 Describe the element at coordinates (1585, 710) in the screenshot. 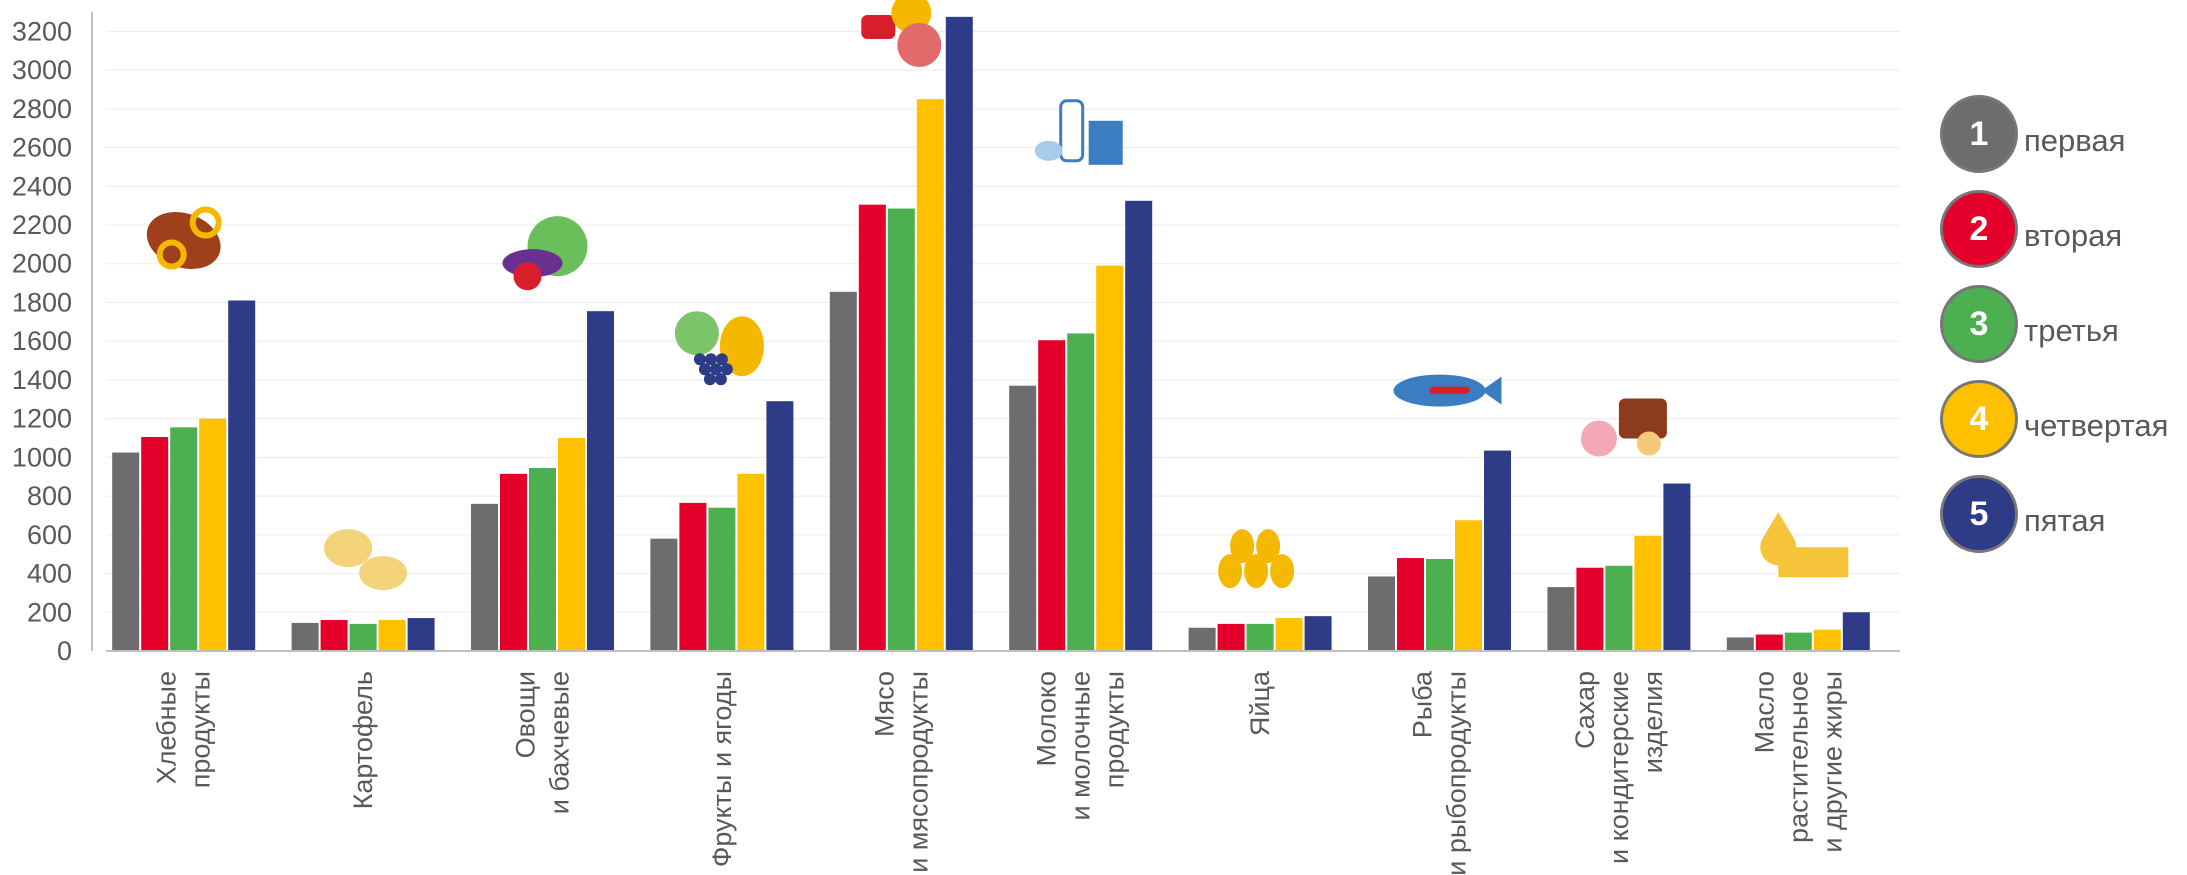

I see `x-tick-label: Сахар` at that location.